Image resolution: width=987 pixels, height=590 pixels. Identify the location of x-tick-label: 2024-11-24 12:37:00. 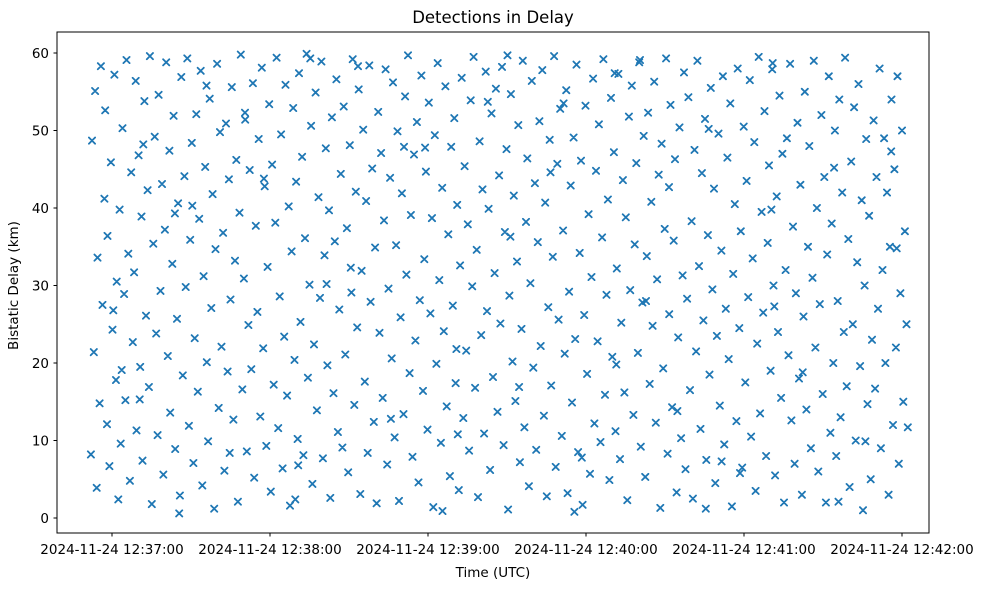
(111, 550).